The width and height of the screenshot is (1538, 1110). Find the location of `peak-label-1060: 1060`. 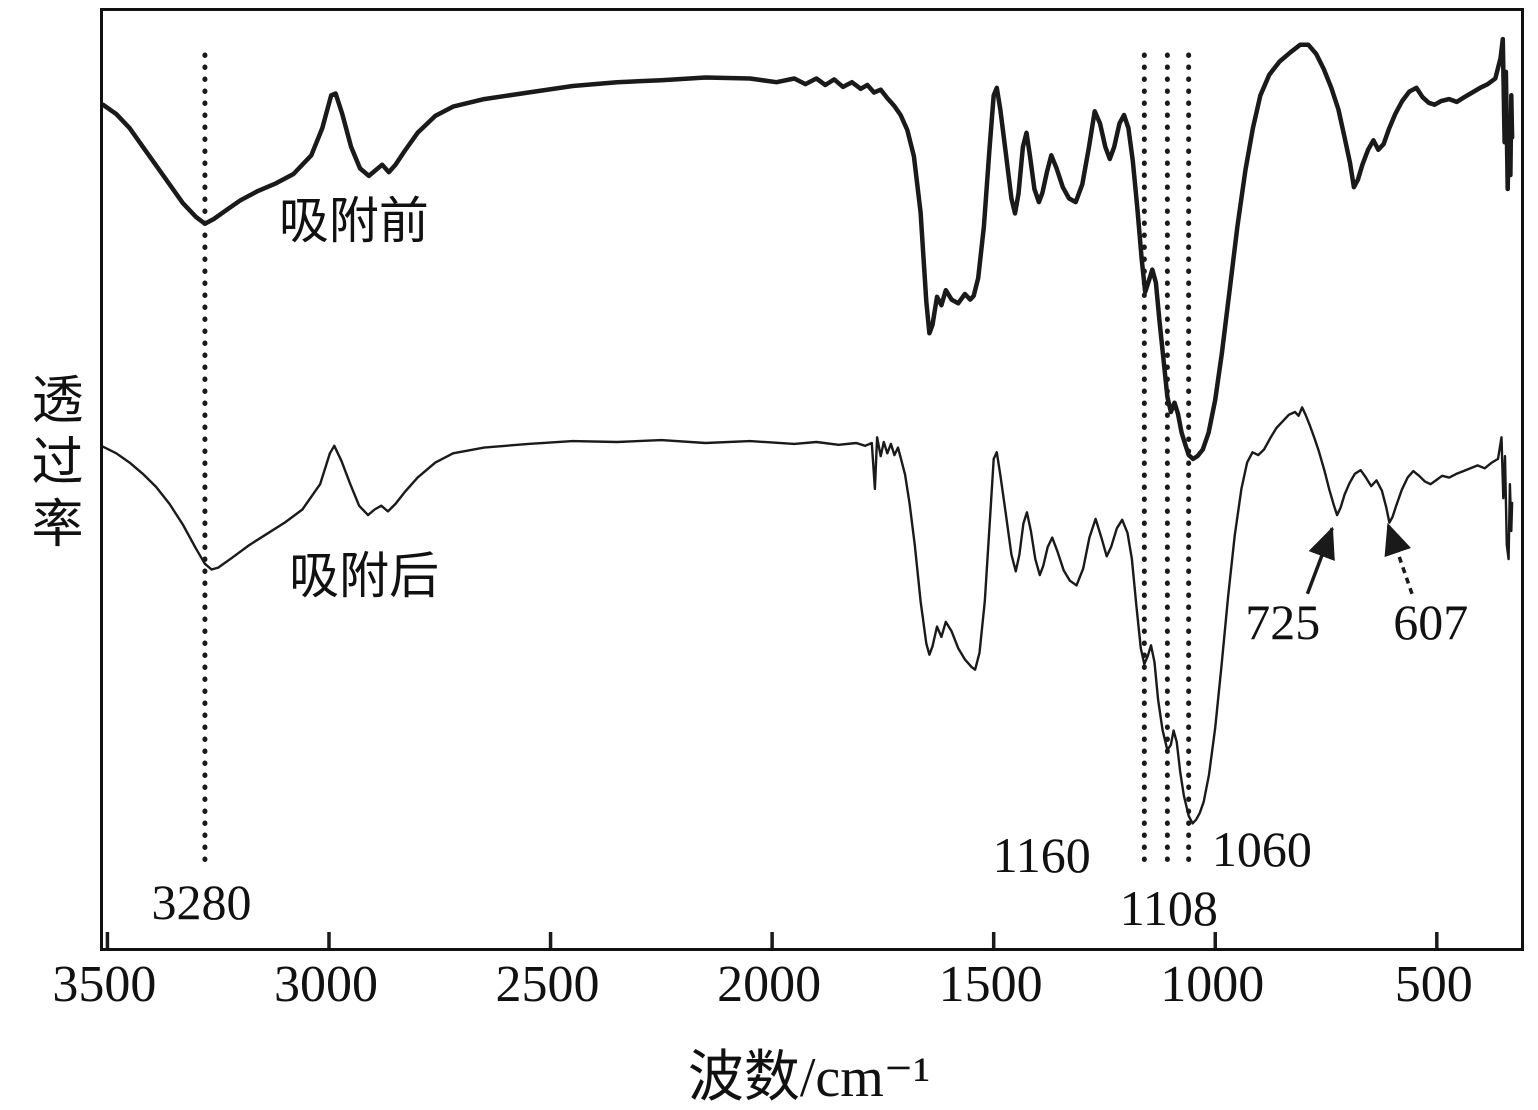

peak-label-1060: 1060 is located at coordinates (1261, 849).